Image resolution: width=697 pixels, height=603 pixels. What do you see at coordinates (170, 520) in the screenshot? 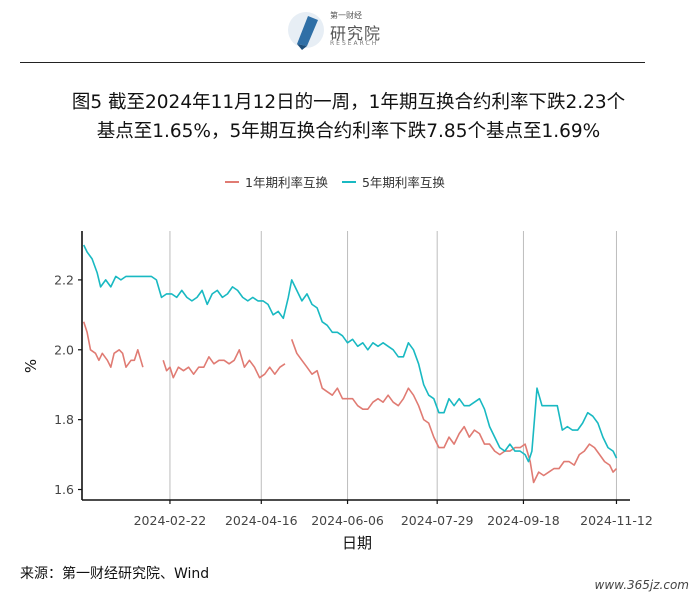
I see `x-tick-label: 2024-02-22` at bounding box center [170, 520].